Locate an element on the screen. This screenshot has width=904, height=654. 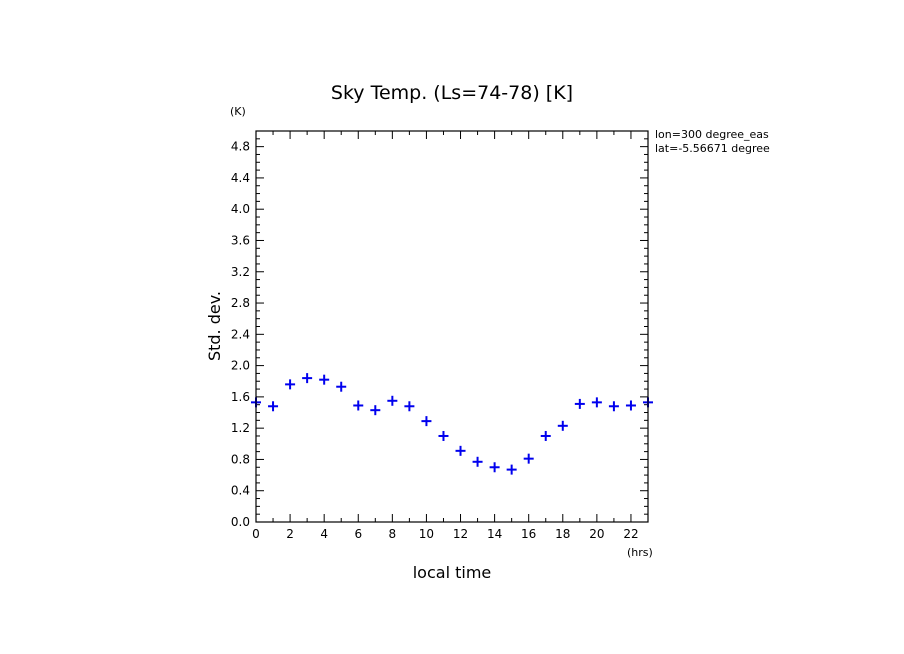
y-tick-label: 2.4 is located at coordinates (240, 334).